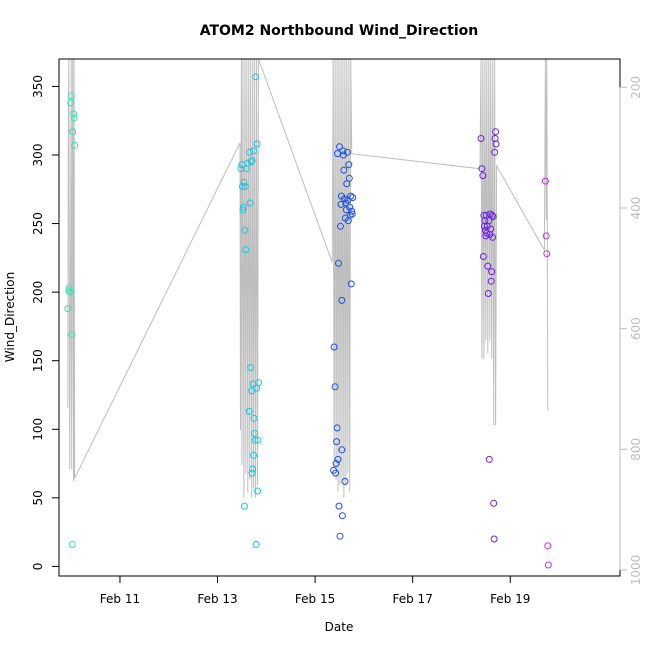 The height and width of the screenshot is (650, 650). What do you see at coordinates (339, 627) in the screenshot?
I see `x-axis-label: Date` at bounding box center [339, 627].